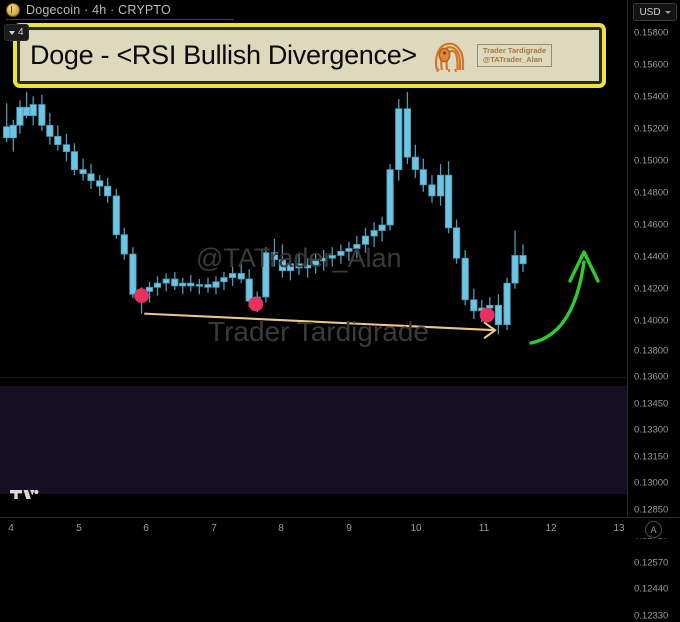 The width and height of the screenshot is (680, 622). I want to click on time-tick: 7, so click(214, 528).